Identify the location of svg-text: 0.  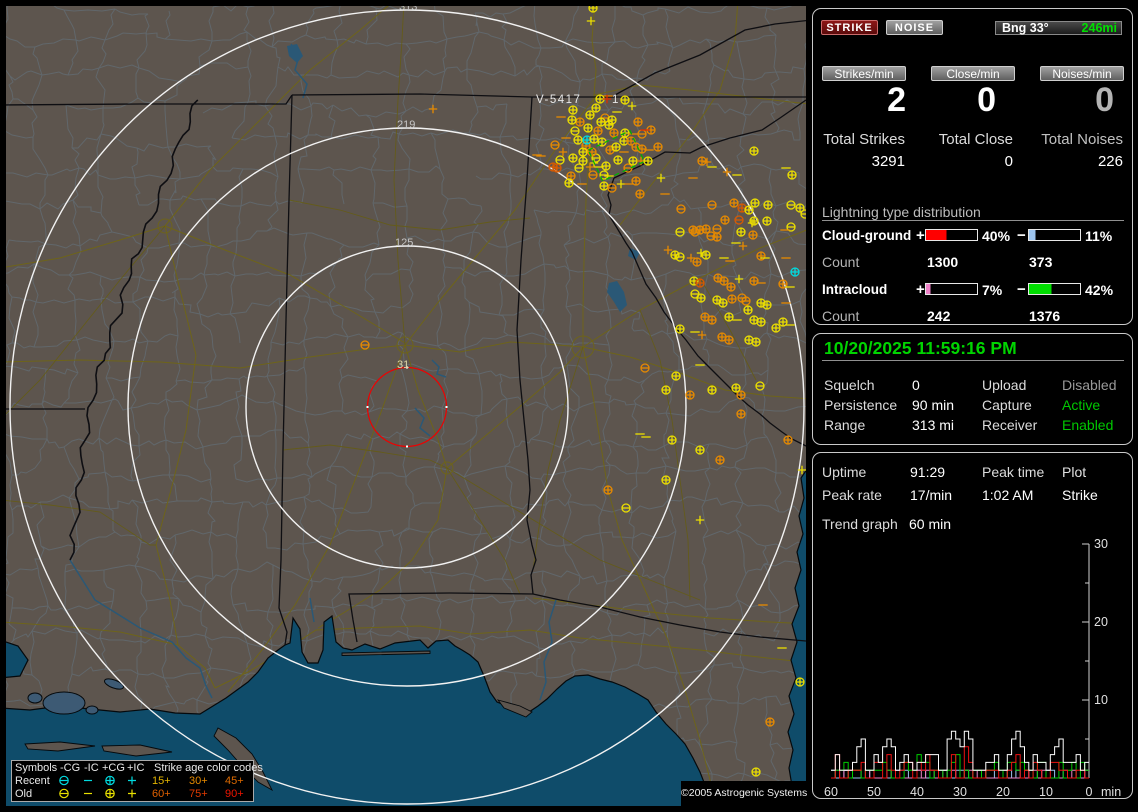
(1089, 792).